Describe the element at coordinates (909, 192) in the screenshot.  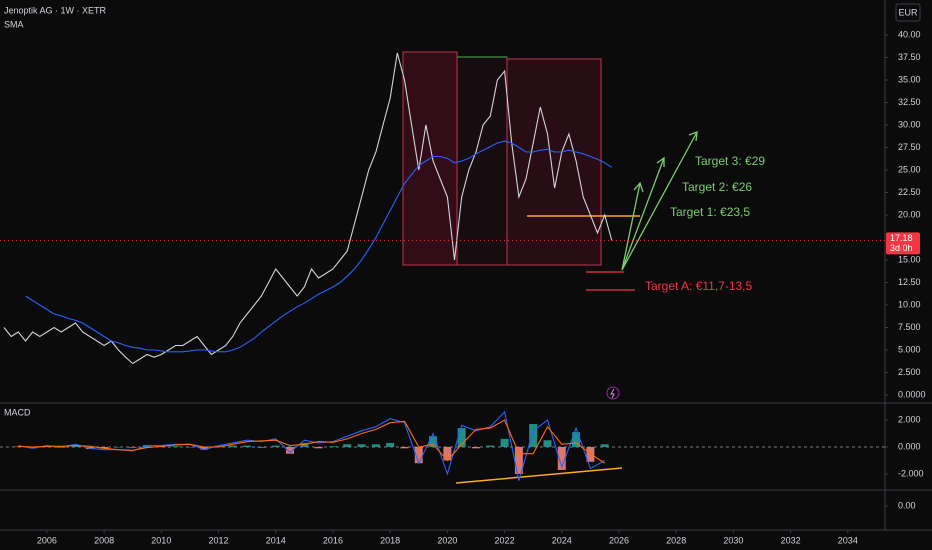
I see `y-tick-label: 22.50` at that location.